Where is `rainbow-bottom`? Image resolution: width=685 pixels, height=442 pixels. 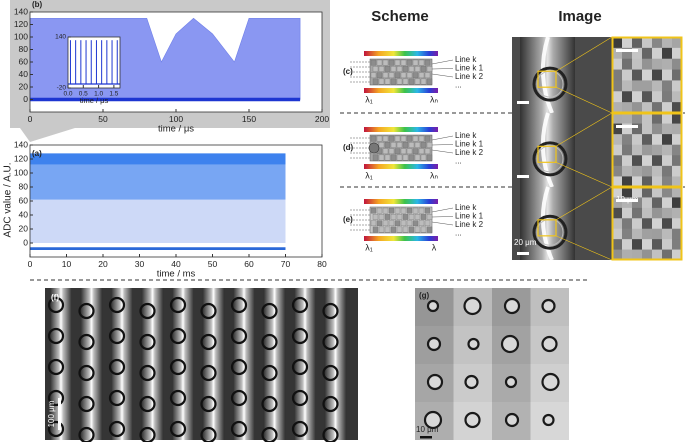
rainbow-bottom is located at coordinates (401, 90).